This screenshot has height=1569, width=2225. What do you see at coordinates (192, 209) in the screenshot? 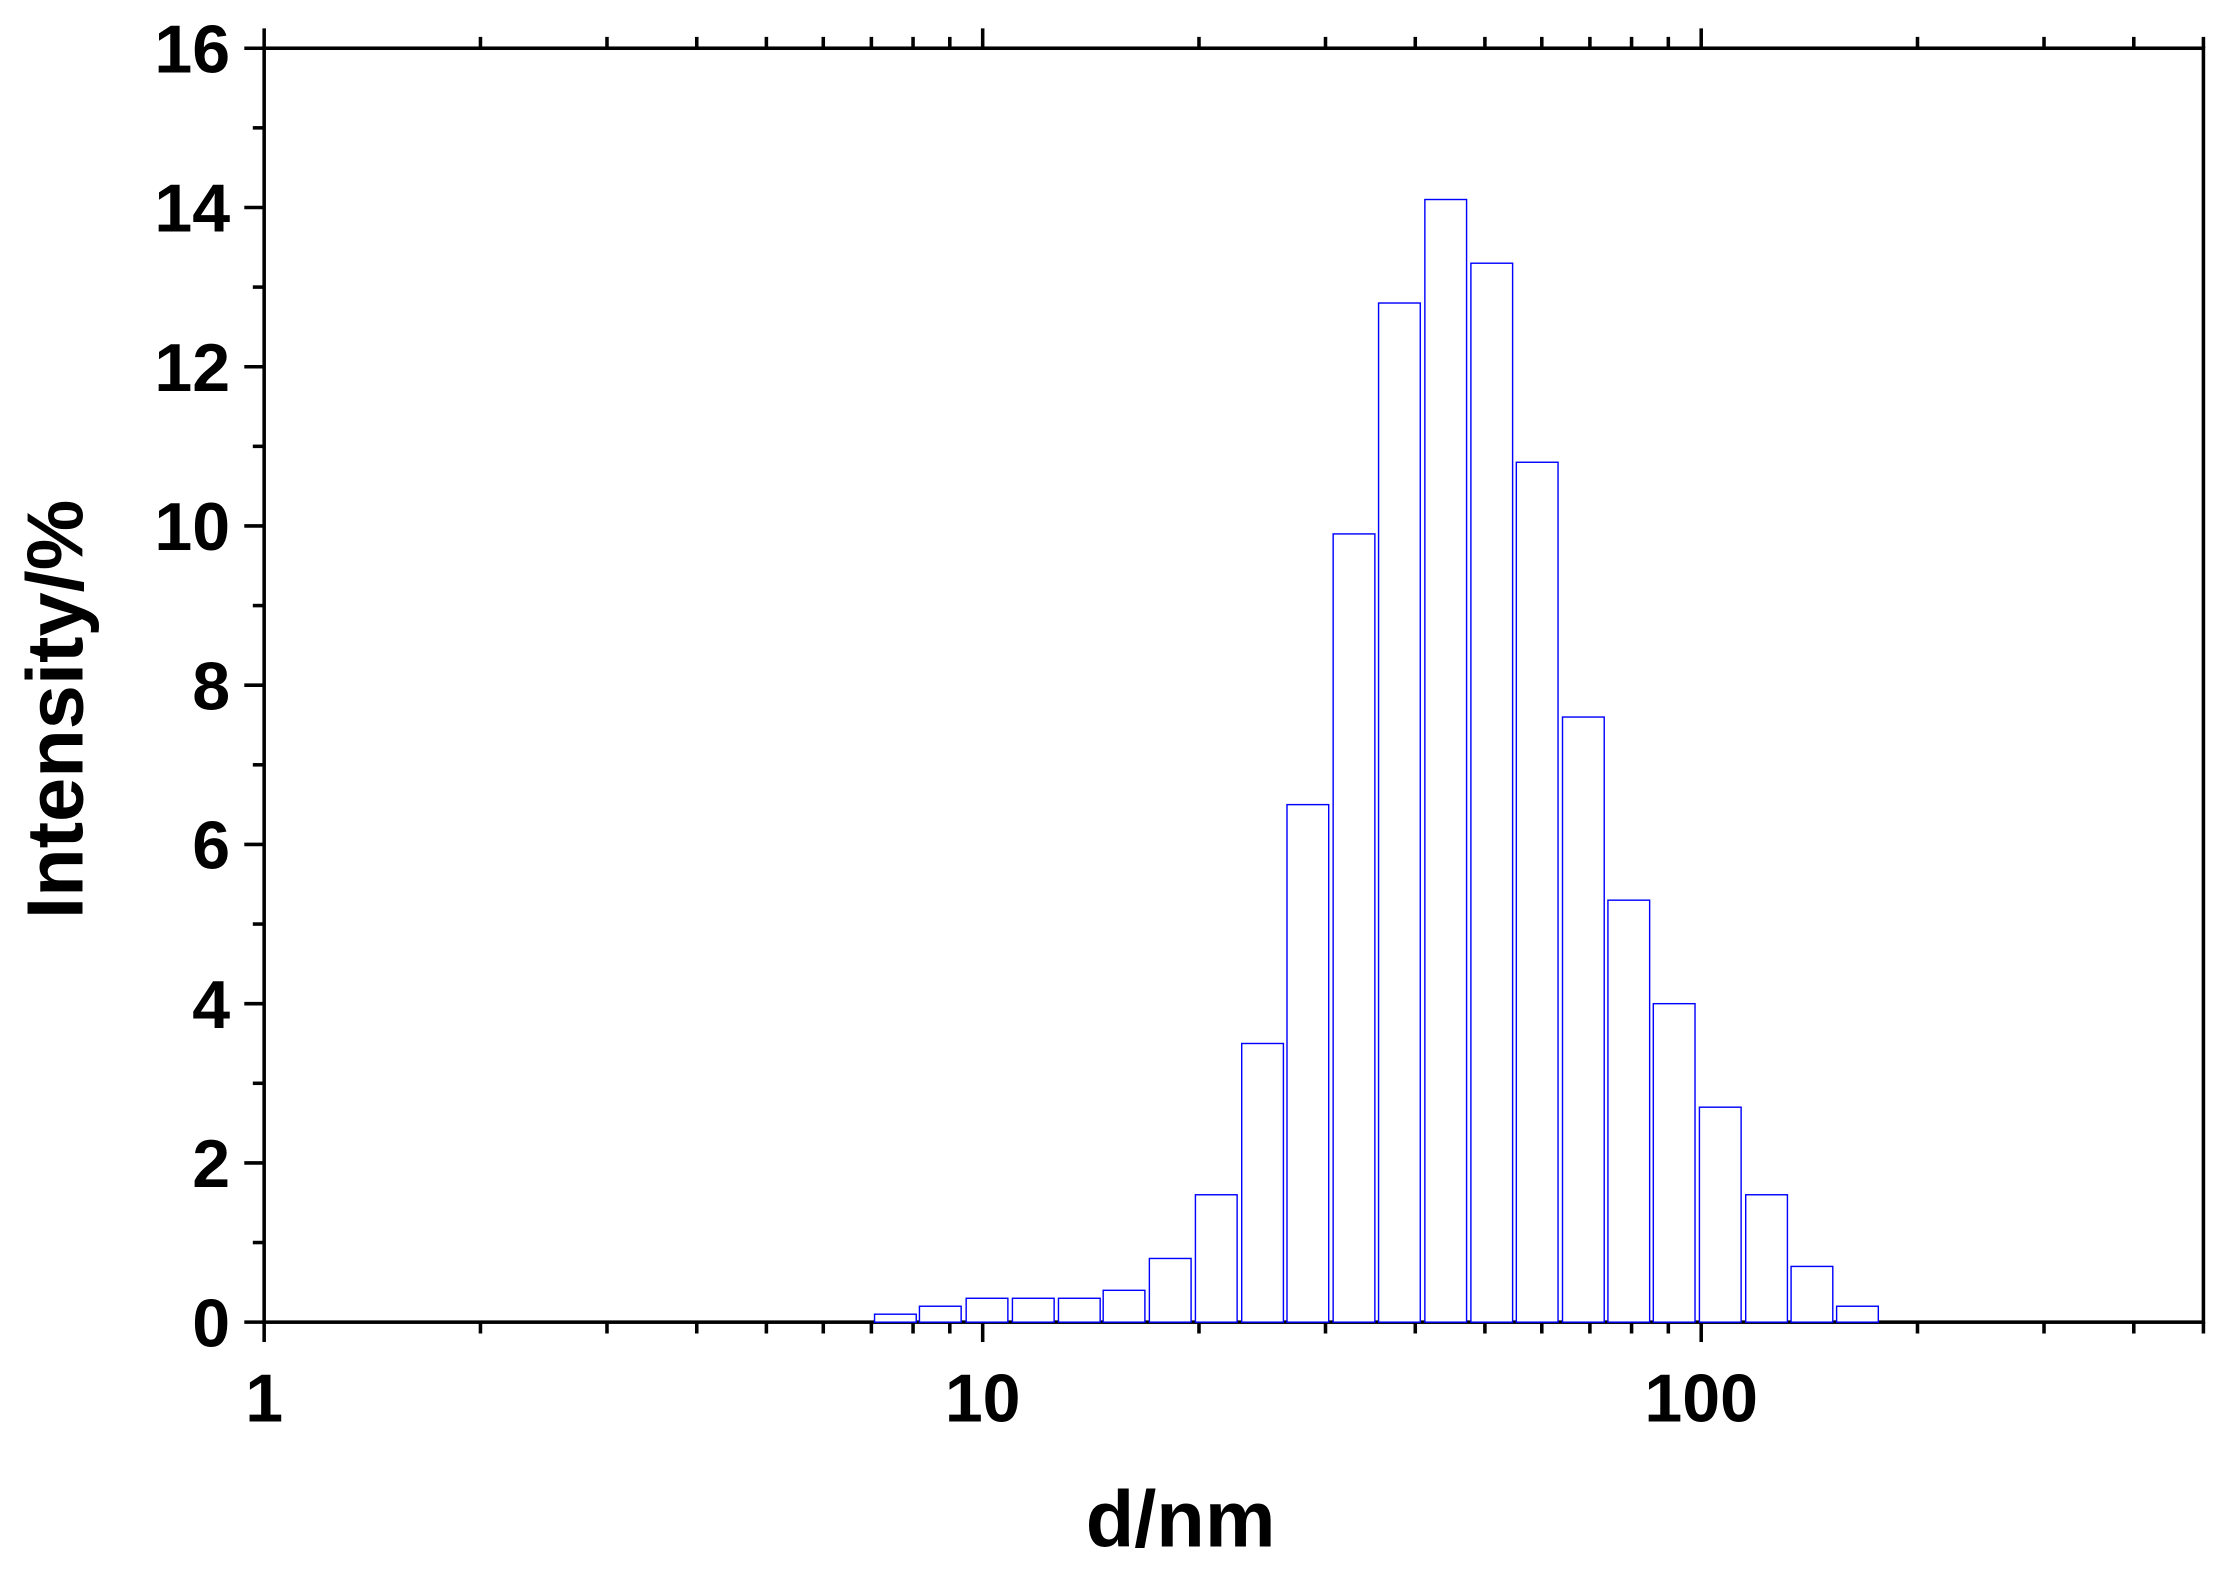
I see `y-tick-label: 14` at bounding box center [192, 209].